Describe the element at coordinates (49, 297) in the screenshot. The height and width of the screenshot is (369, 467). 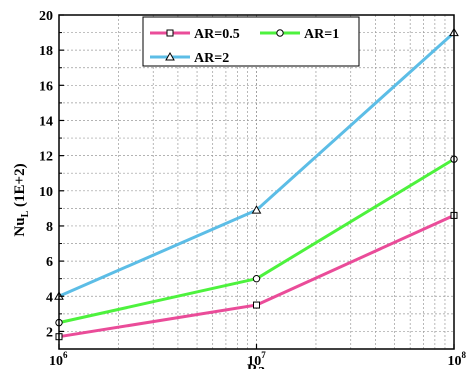
I see `y-tick-label: 4` at that location.